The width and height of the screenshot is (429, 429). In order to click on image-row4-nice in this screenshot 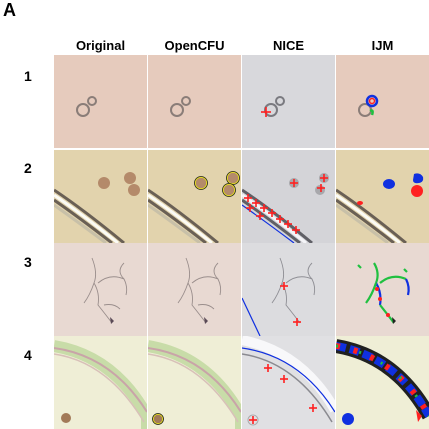, I will do `click(288, 382)`.